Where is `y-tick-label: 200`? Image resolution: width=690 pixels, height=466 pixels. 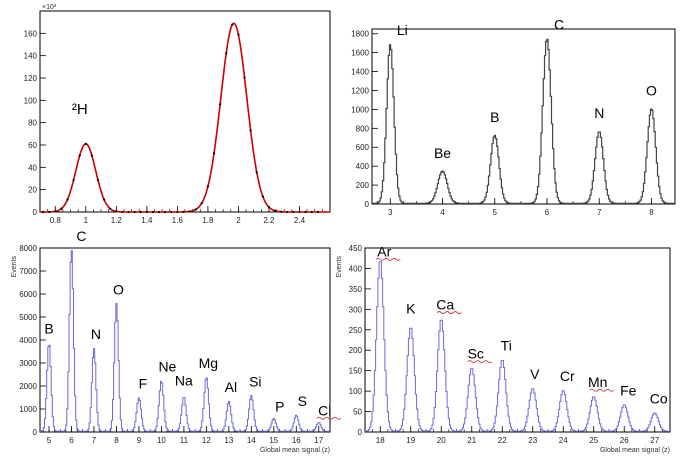 y-tick-label: 200 is located at coordinates (356, 350).